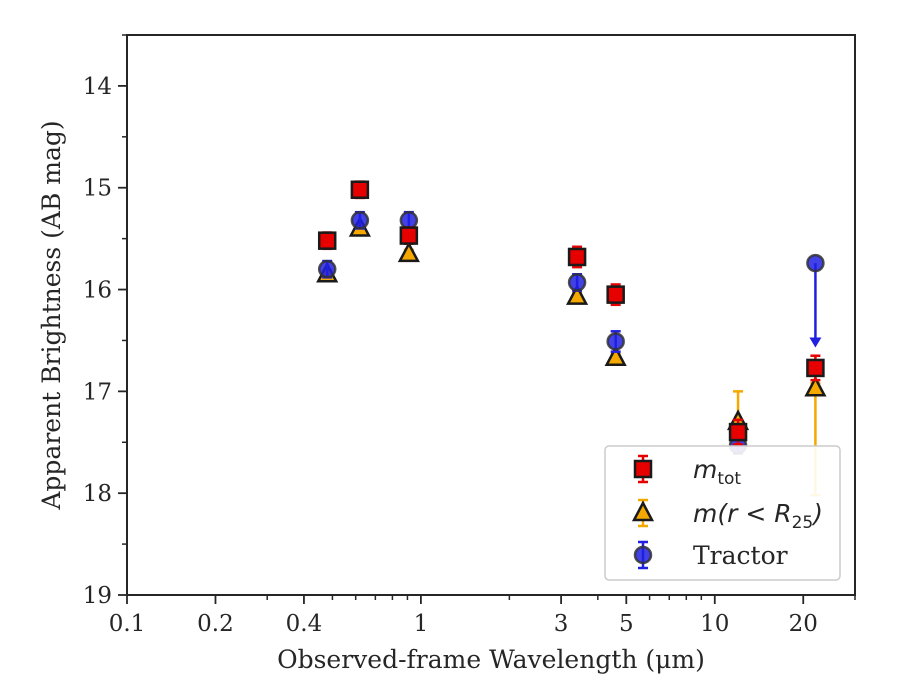 This screenshot has width=900, height=700. Describe the element at coordinates (105, 321) in the screenshot. I see `y-axis: 14 15 16 17 18 19` at that location.